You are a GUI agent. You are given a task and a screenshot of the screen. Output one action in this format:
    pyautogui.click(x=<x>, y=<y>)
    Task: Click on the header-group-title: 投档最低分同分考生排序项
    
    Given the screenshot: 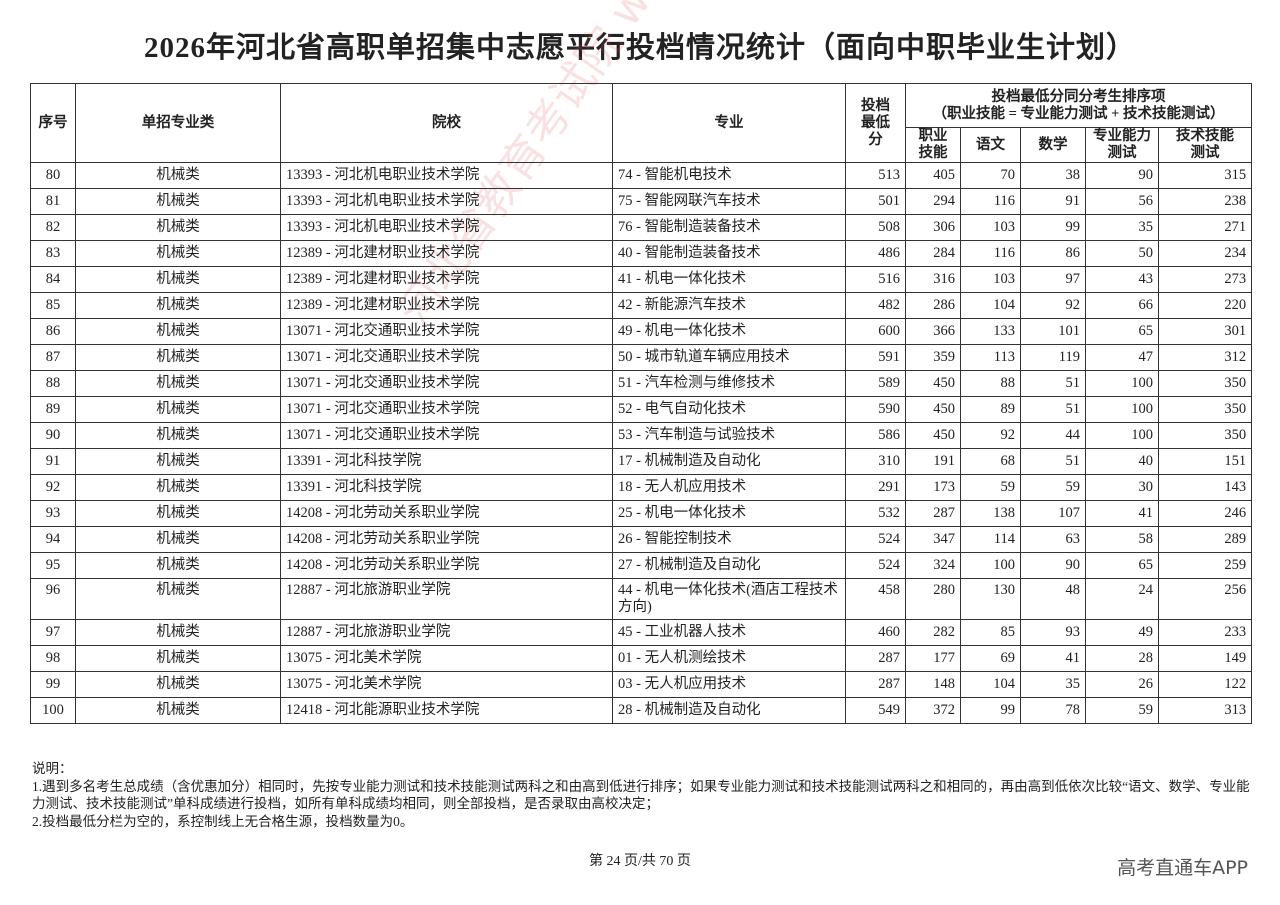 What is the action you would take?
    pyautogui.click(x=1078, y=96)
    